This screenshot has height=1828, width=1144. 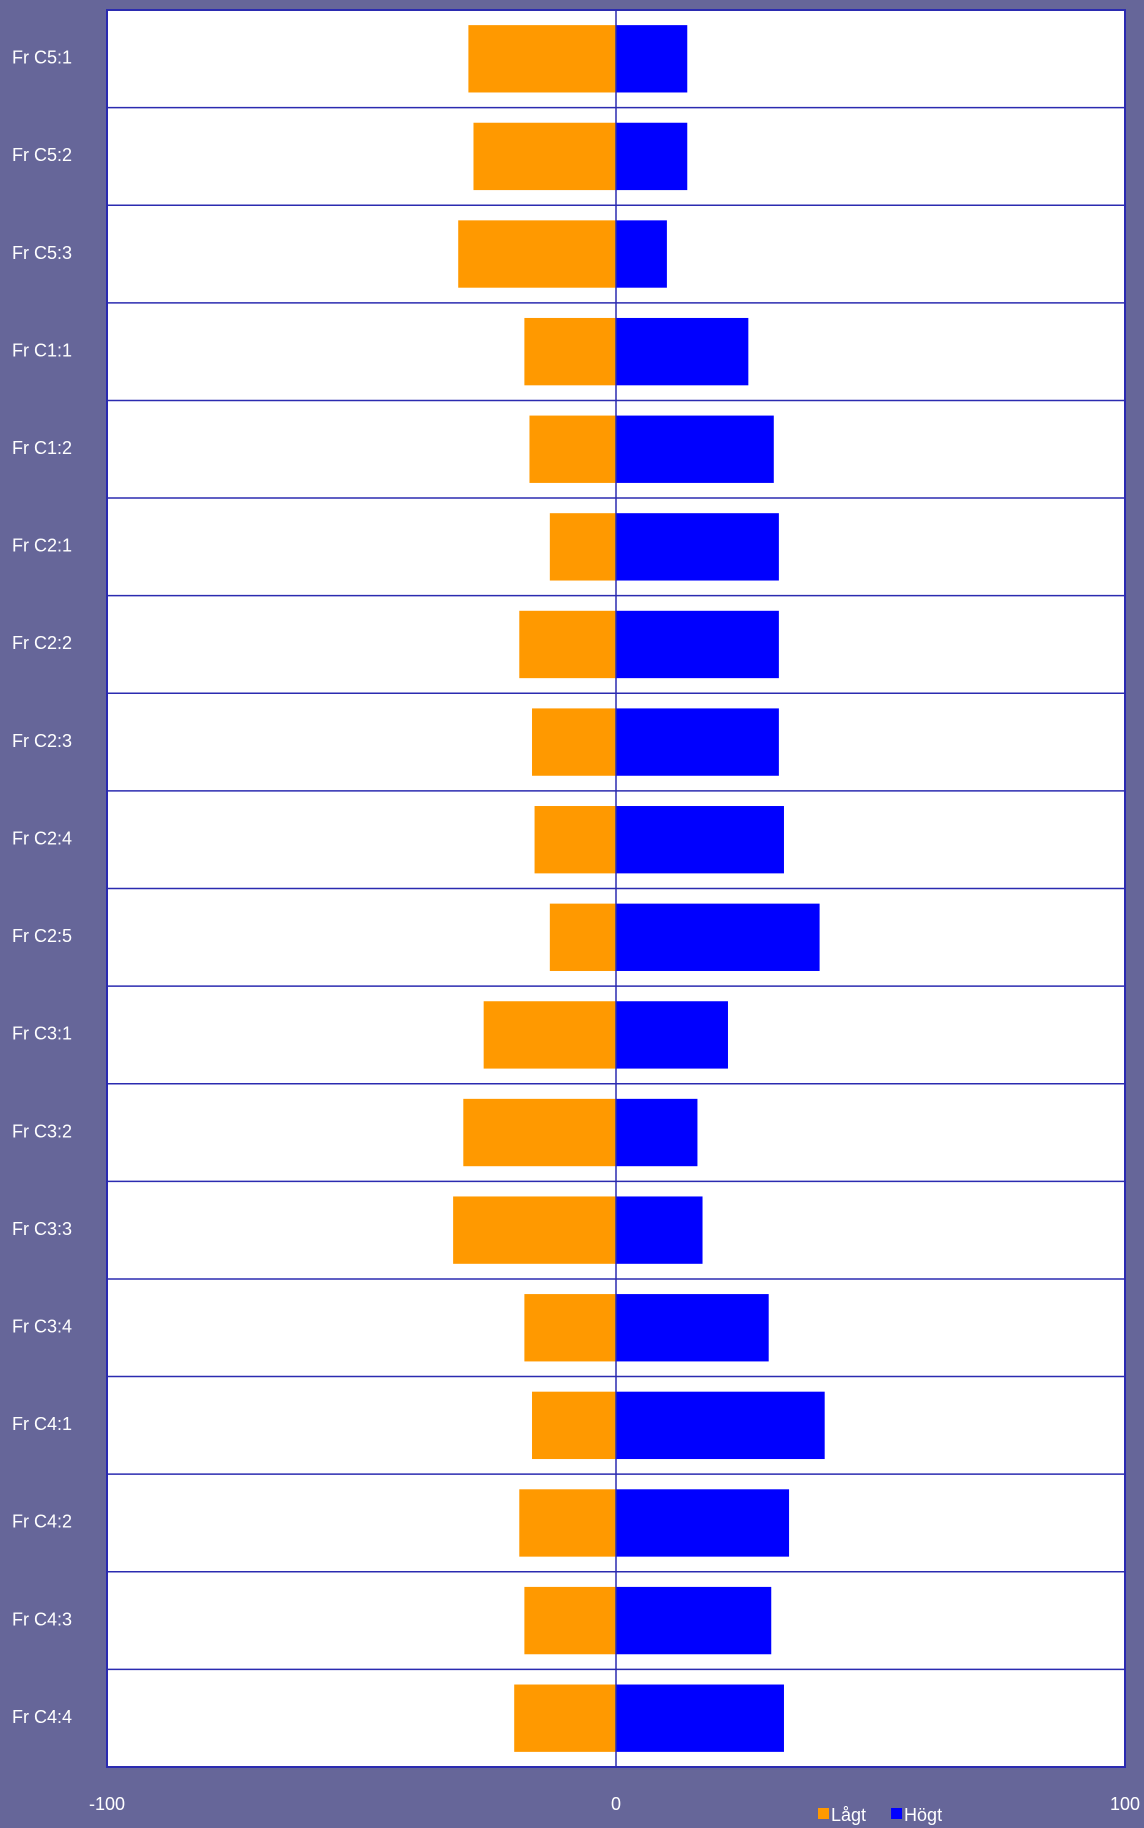 I want to click on y-tick-label: Fr C5:3, so click(x=42, y=253).